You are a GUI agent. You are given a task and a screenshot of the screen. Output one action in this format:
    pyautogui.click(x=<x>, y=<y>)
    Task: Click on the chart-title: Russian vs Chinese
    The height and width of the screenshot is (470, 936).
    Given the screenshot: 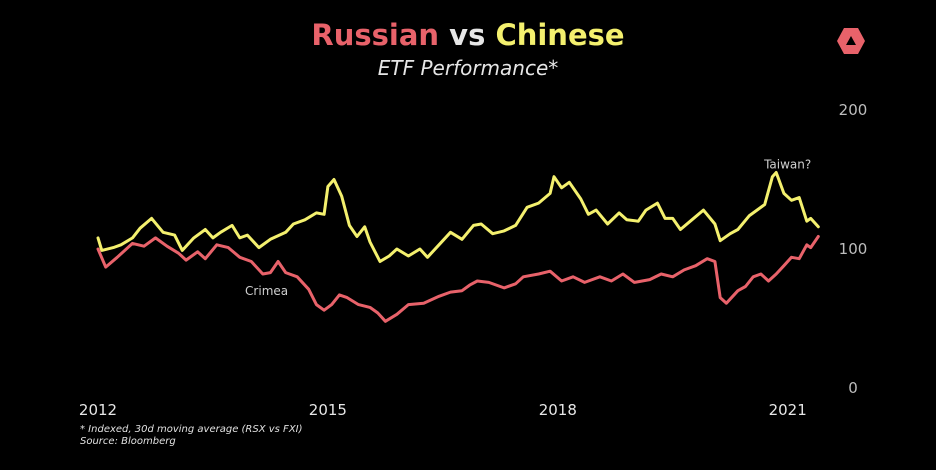 What is the action you would take?
    pyautogui.click(x=468, y=35)
    